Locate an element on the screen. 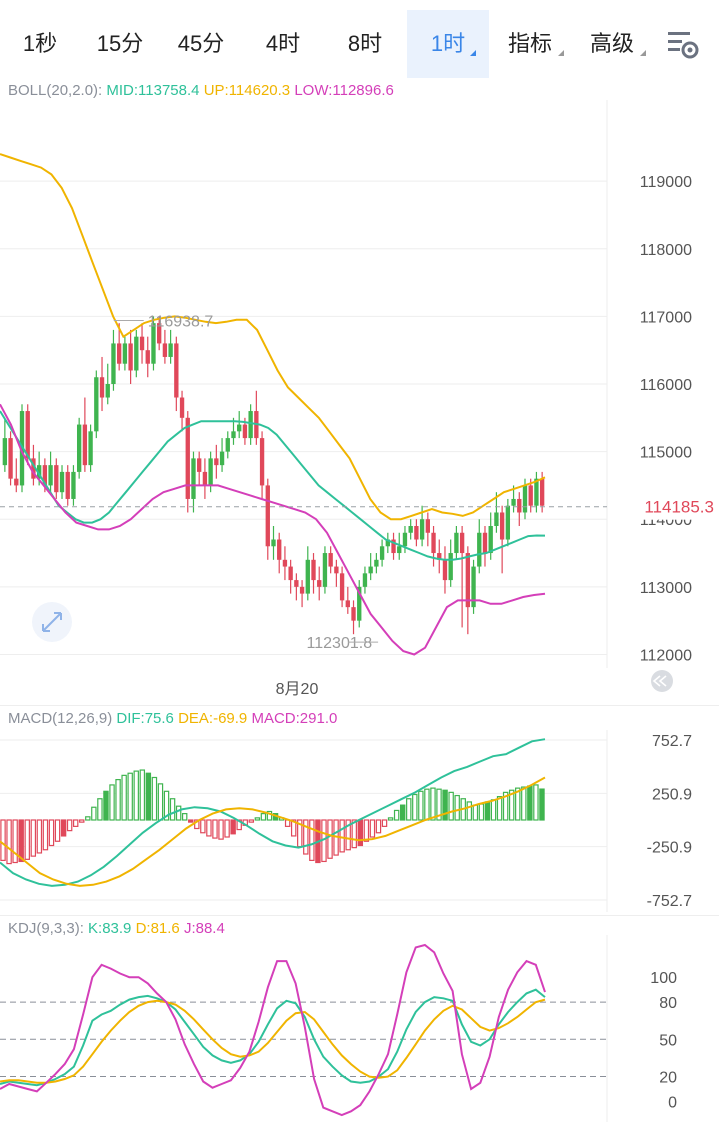  boll-low: LOW:112896.6 is located at coordinates (344, 90).